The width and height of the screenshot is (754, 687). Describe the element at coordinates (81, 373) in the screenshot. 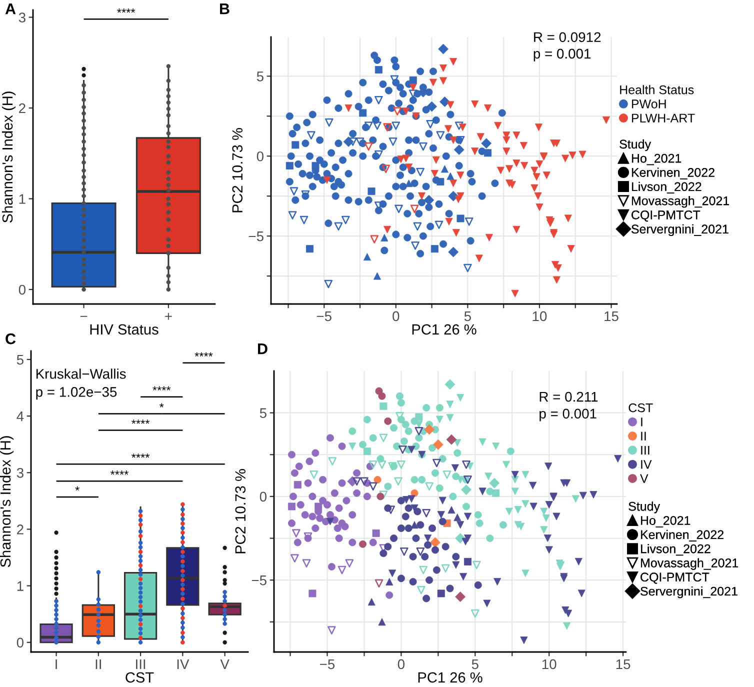

I see `annotation: Kruskal−Wallis` at that location.